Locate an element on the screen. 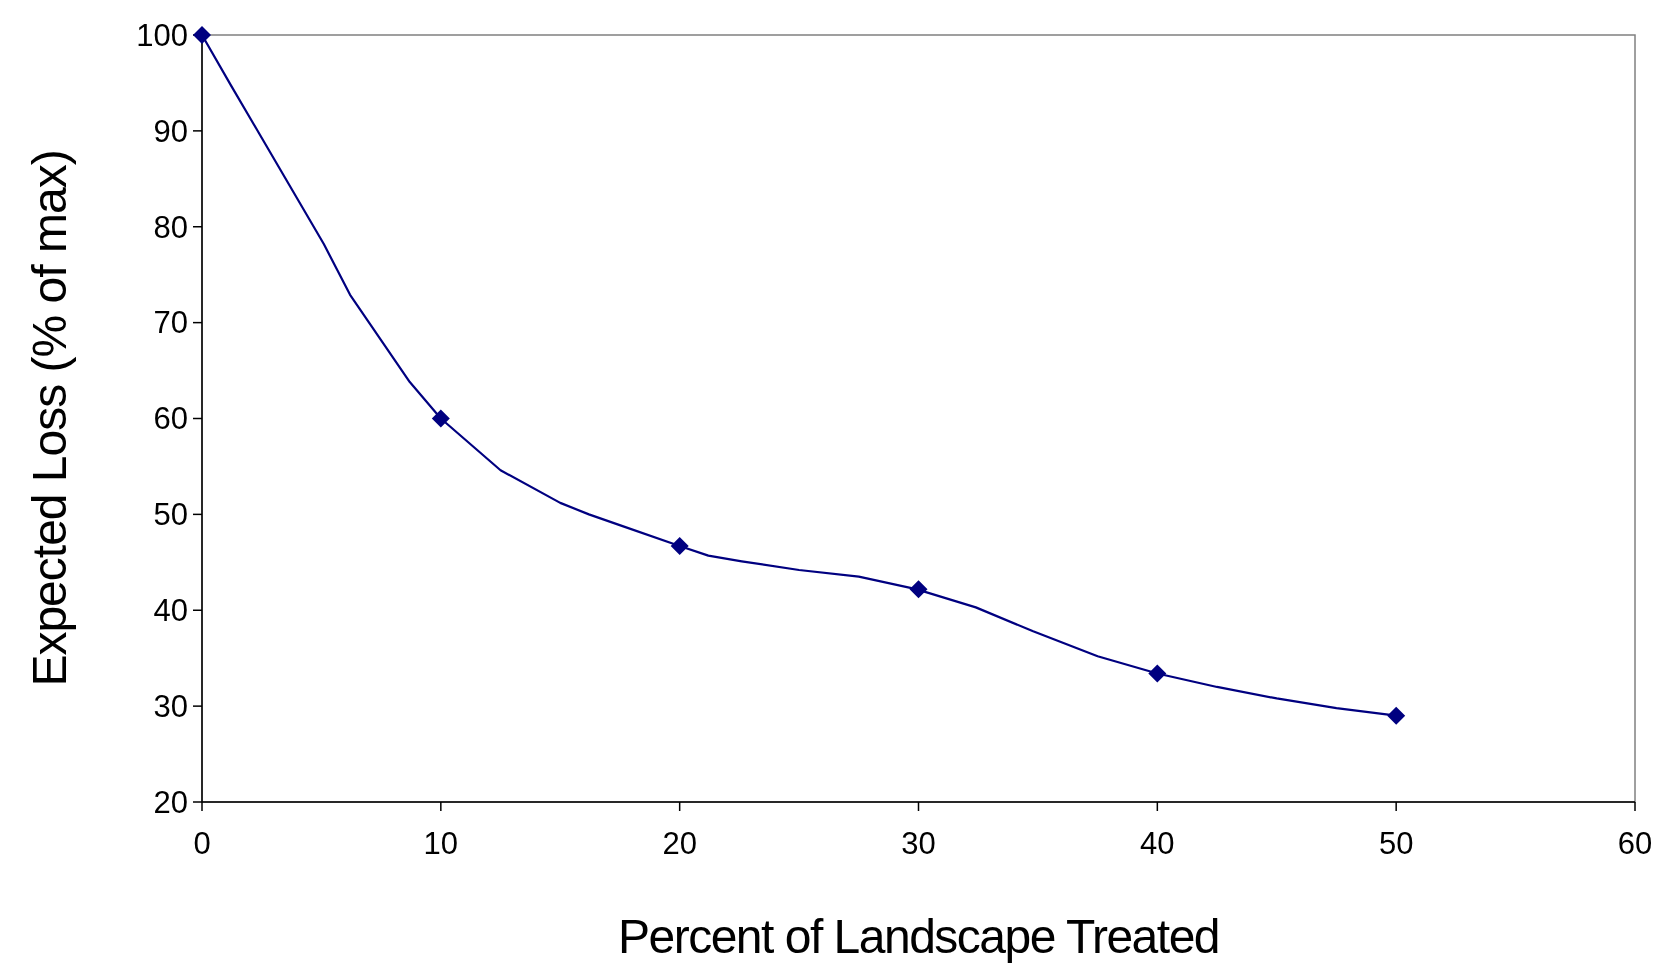 This screenshot has height=967, width=1665. y-tick-label: 80 is located at coordinates (170, 227).